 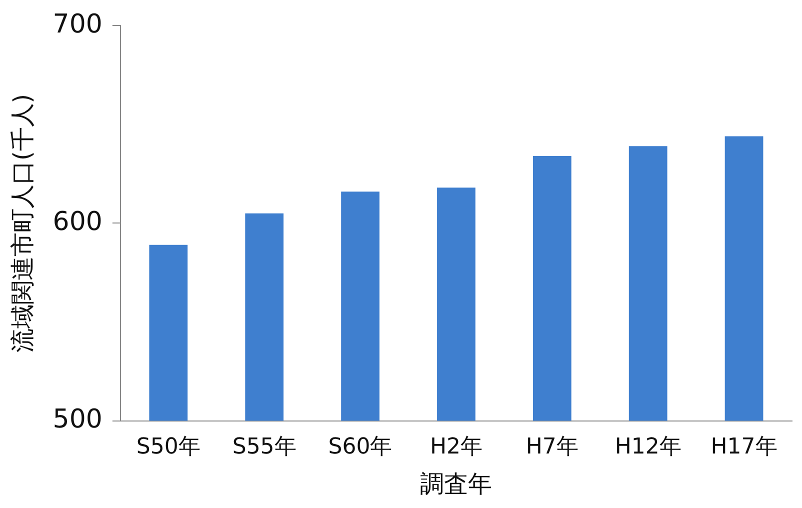 I want to click on y-tick-label: 600, so click(x=77, y=221).